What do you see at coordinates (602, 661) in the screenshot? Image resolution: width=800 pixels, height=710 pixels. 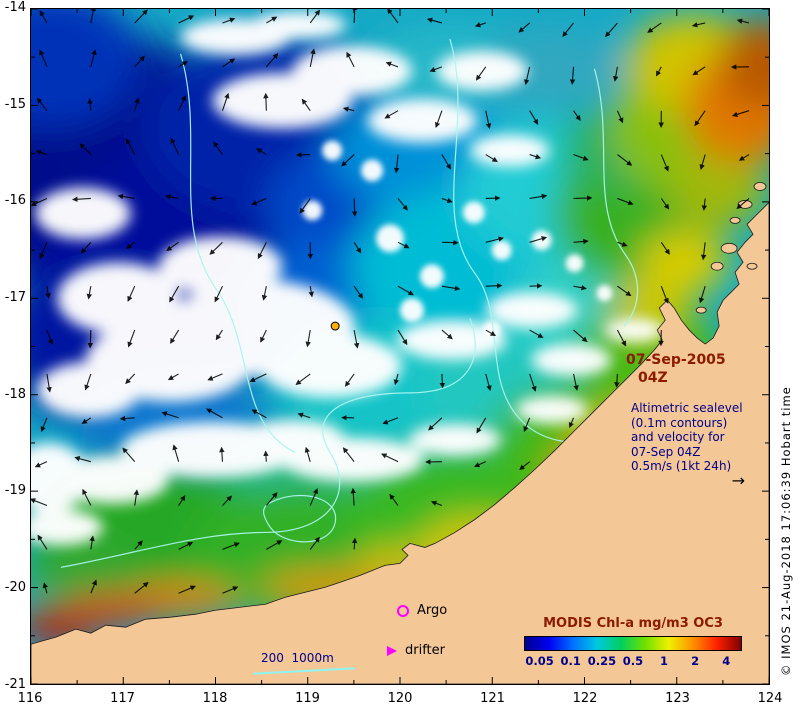 I see `colorbar-tick-label: 0.25` at bounding box center [602, 661].